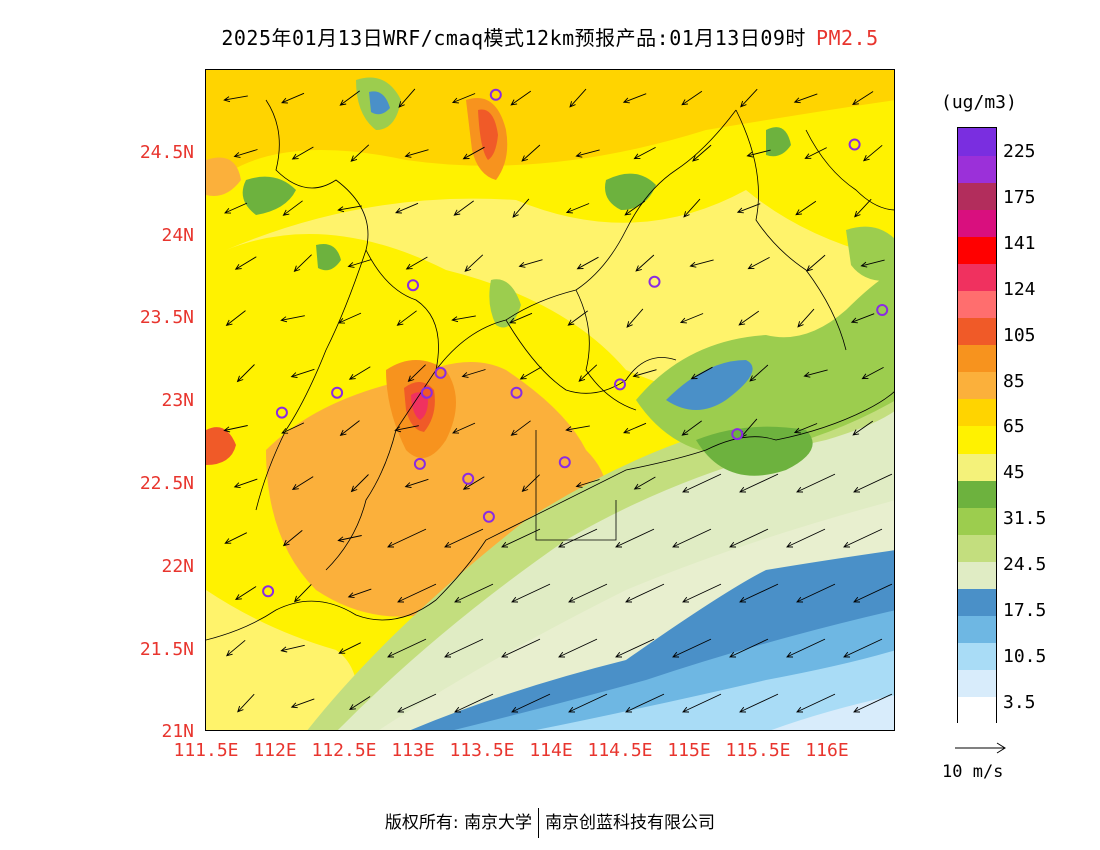  Describe the element at coordinates (827, 750) in the screenshot. I see `x-tick-label: 116E` at that location.